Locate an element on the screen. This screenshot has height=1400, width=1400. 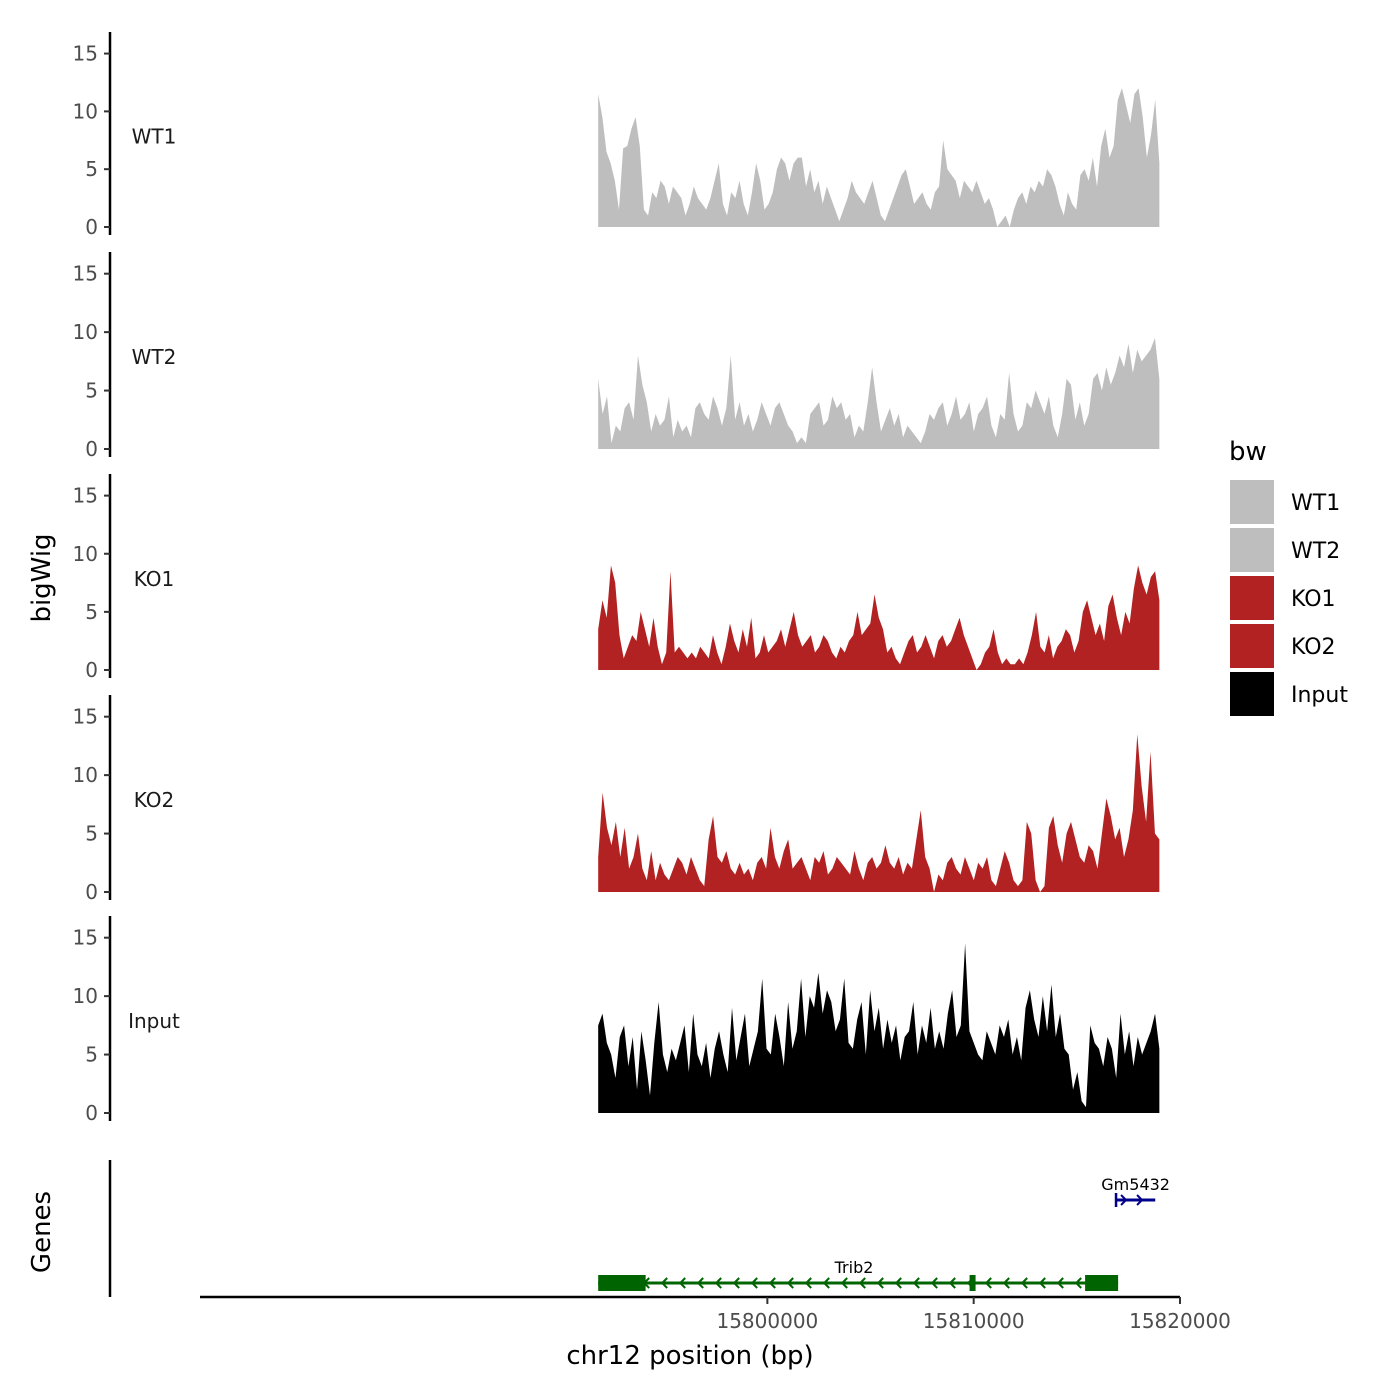
track-wt2: 0 5 10 15 WT2 is located at coordinates (616, 356).